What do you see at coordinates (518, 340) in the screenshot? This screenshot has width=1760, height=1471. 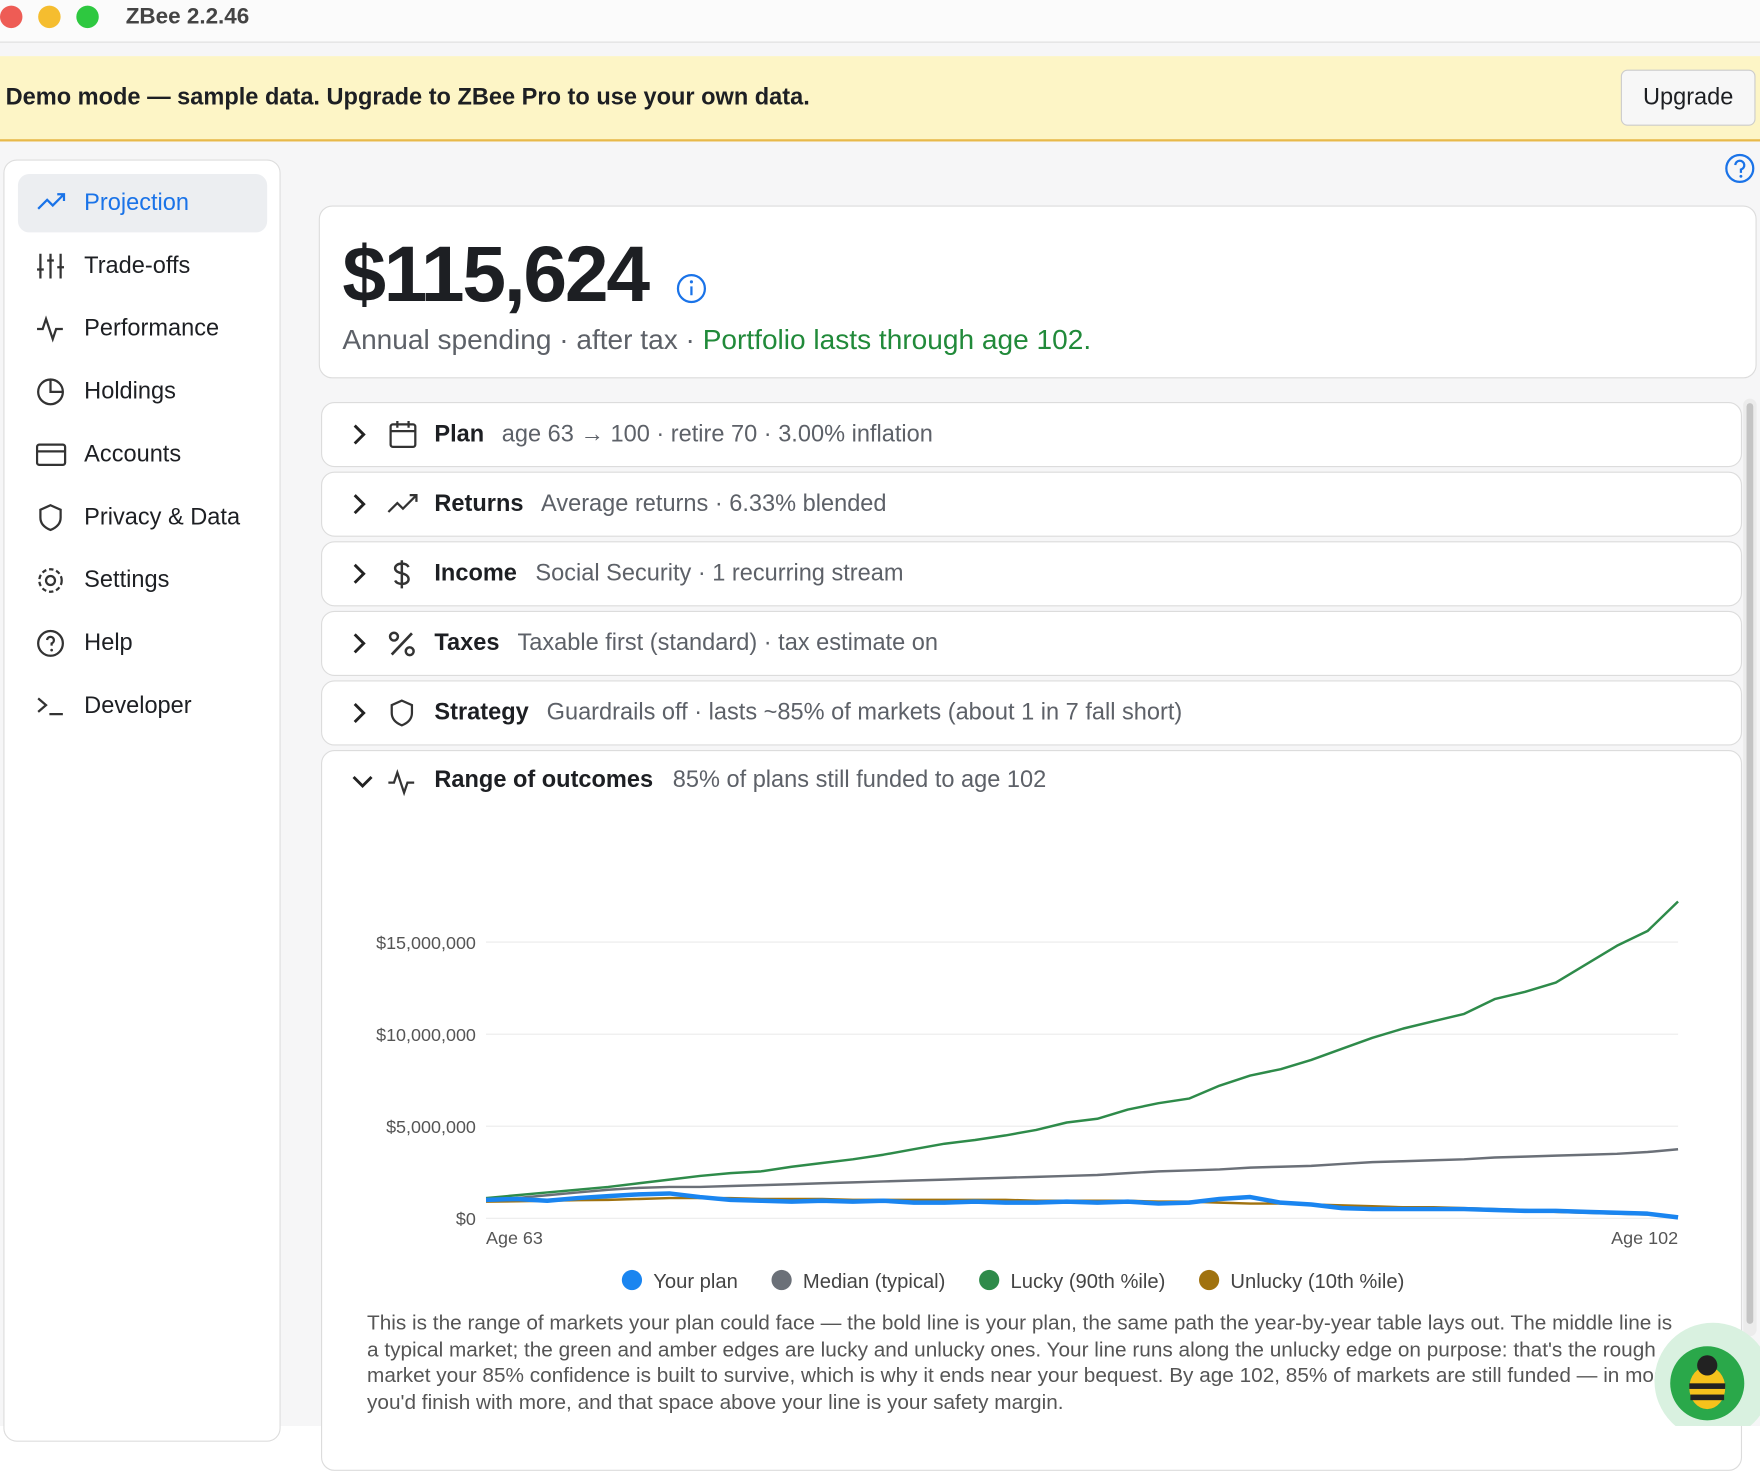 I see `caption: Annual spending · after tax ·` at bounding box center [518, 340].